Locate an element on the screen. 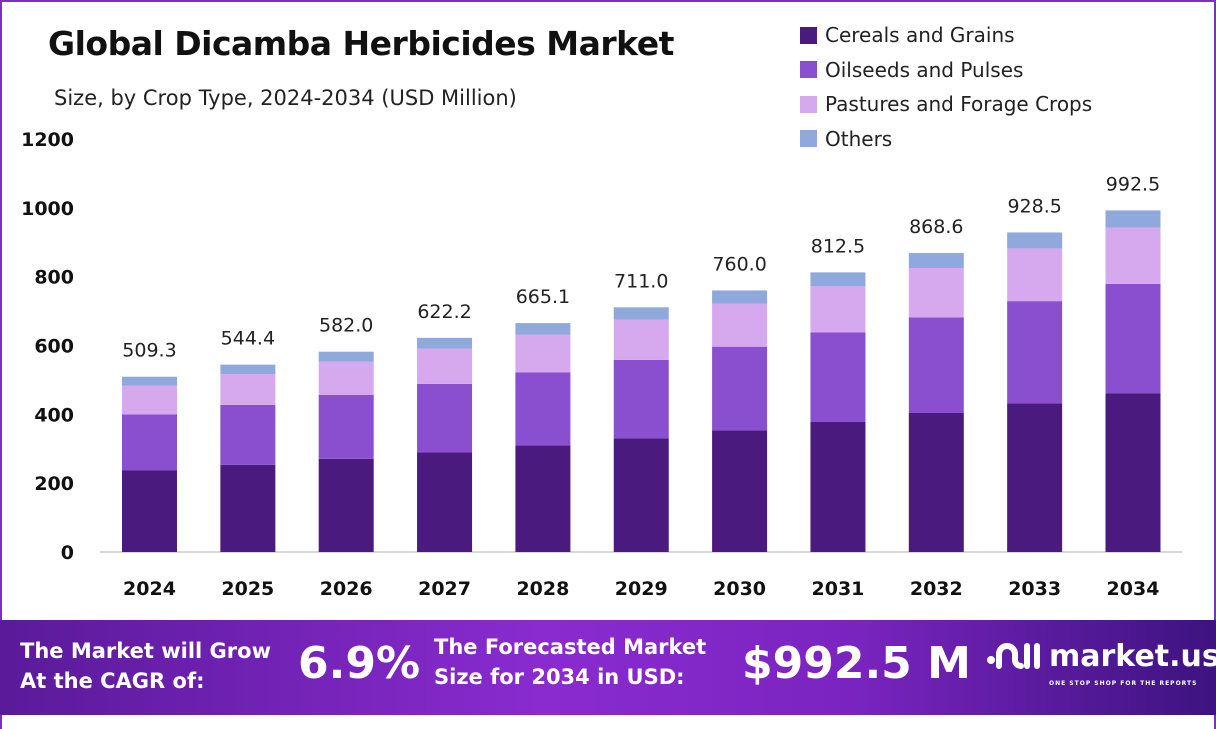  total-label: 868.6 is located at coordinates (936, 227).